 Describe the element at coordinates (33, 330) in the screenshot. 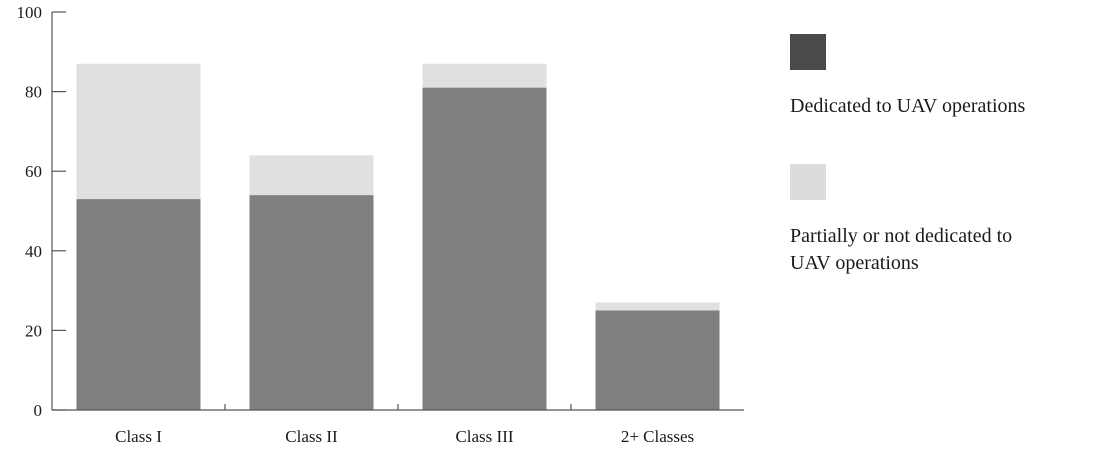

I see `y-tick-label: 20` at that location.